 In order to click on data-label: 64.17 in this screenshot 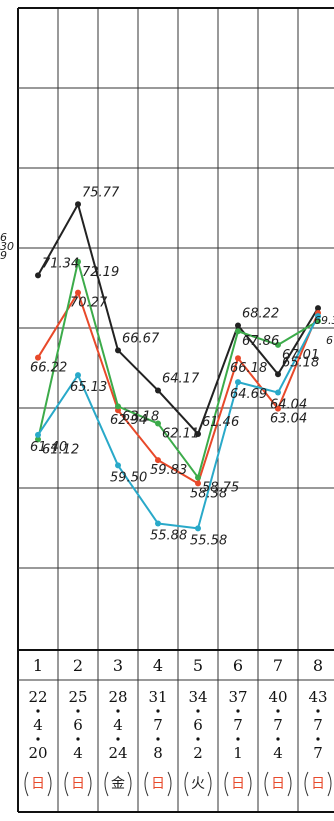, I will do `click(181, 378)`.